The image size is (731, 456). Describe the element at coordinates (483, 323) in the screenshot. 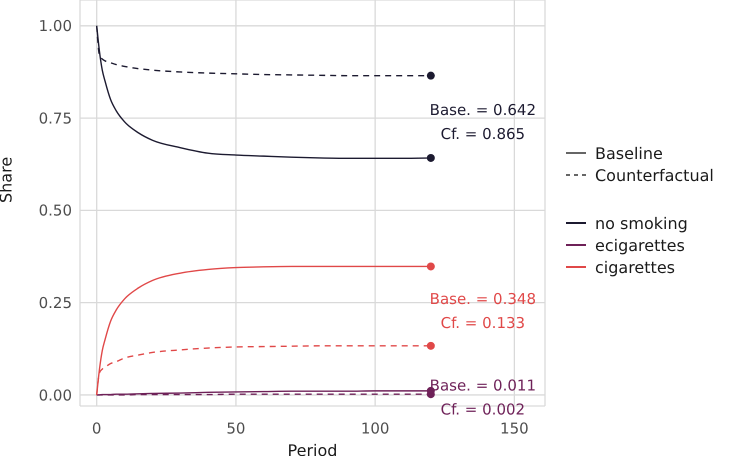

I see `annotation: Cf. = 0.133` at that location.